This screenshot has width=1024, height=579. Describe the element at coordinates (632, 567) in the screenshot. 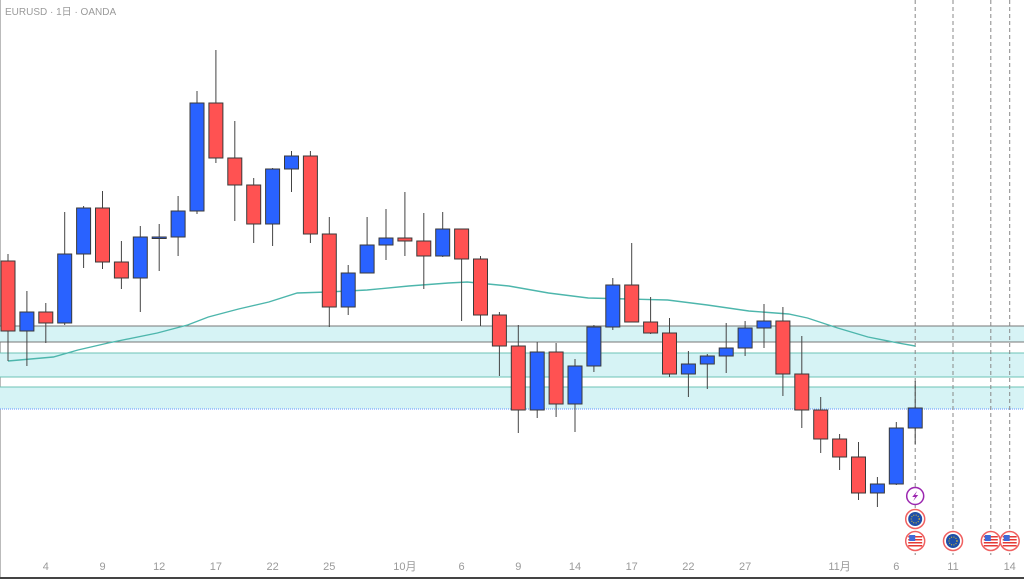

I see `x-tick-label: 17` at that location.